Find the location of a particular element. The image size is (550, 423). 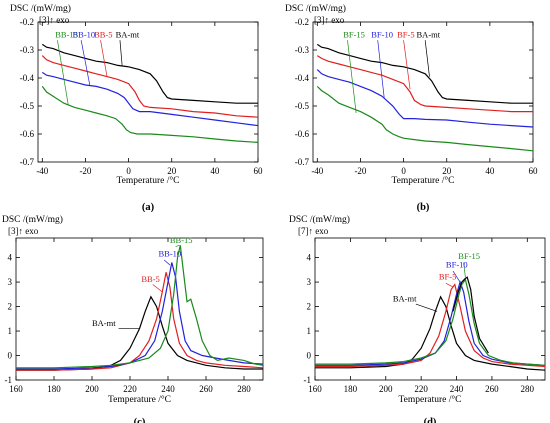

series-line-bf-15-black is located at coordinates (470, 315).